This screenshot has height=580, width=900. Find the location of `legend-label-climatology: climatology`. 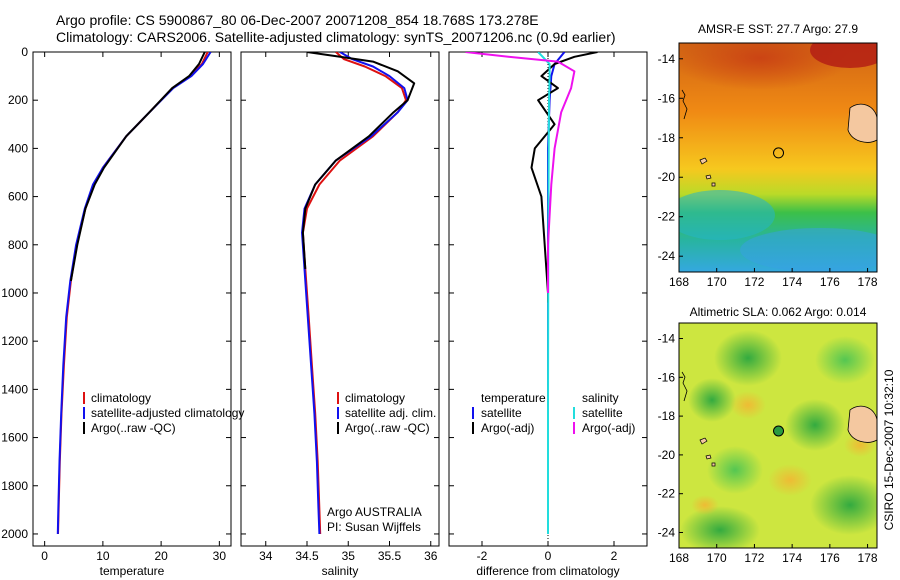

legend-label-climatology: climatology is located at coordinates (375, 398).